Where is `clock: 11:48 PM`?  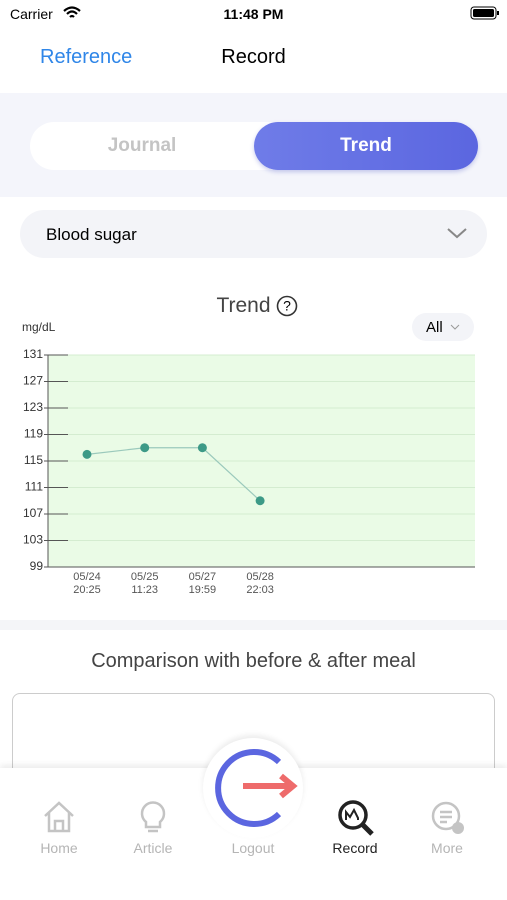 clock: 11:48 PM is located at coordinates (253, 14).